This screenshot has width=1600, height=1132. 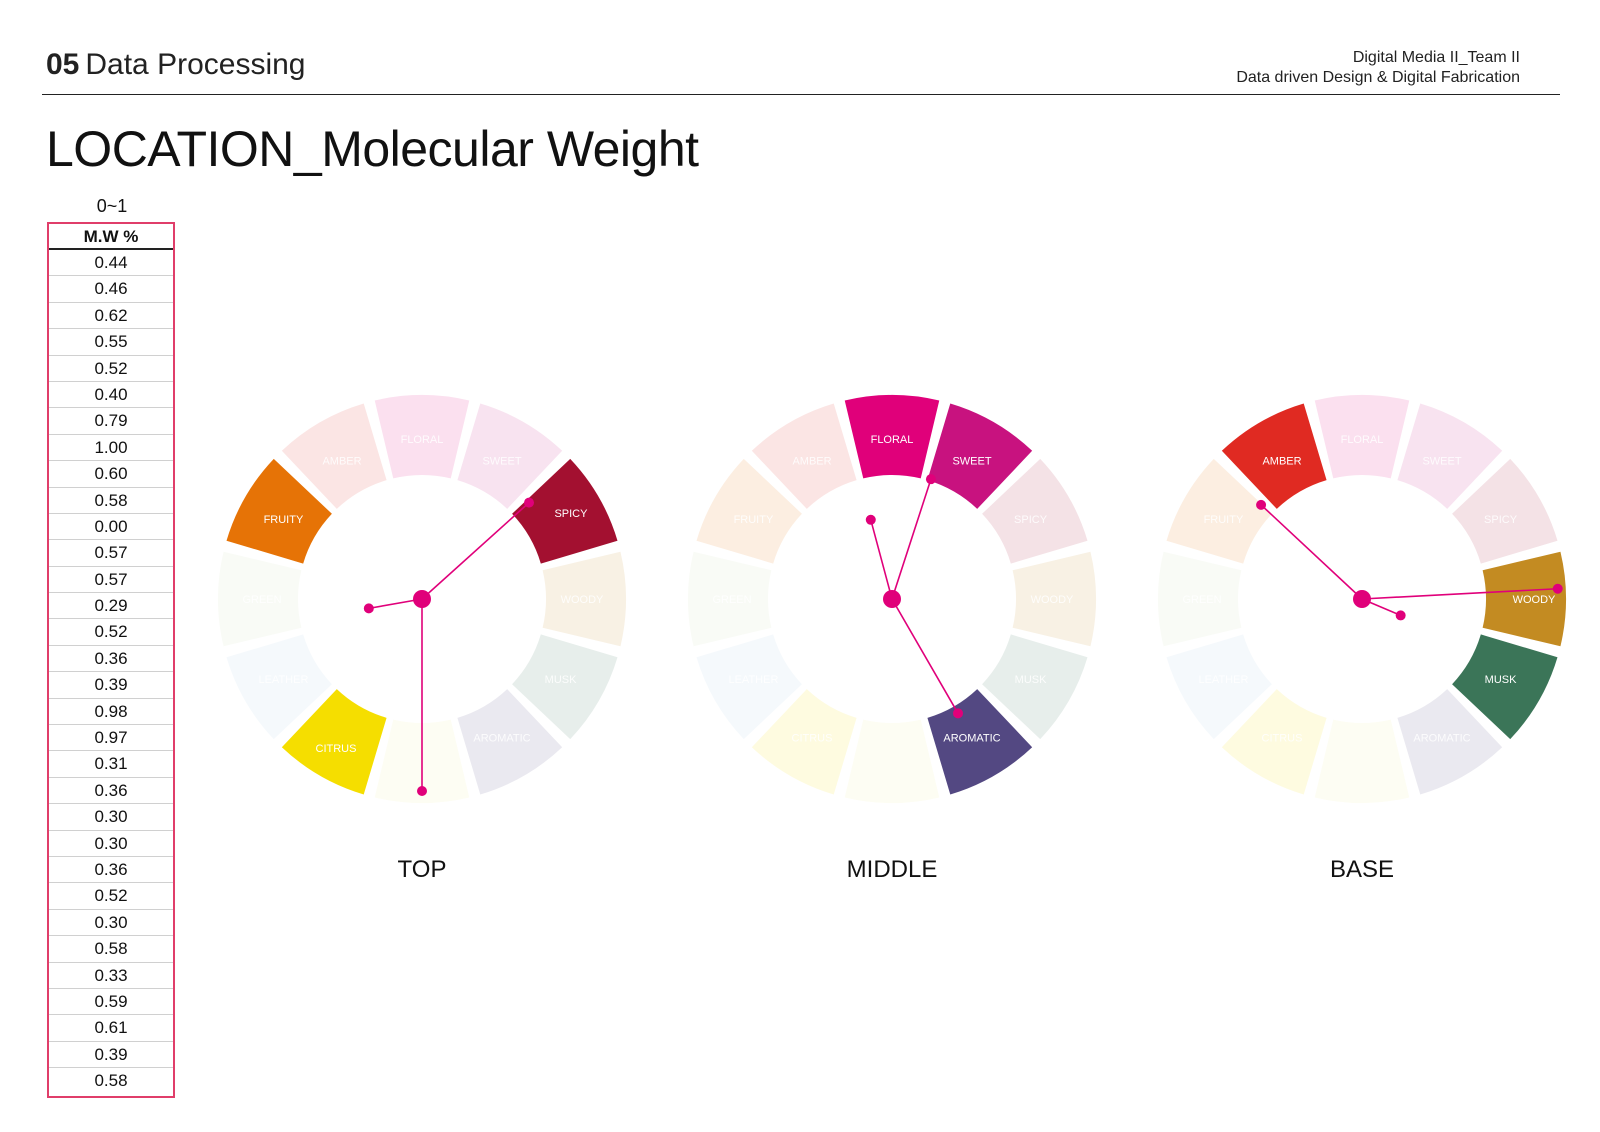 I want to click on table-header: M.W %, so click(x=111, y=237).